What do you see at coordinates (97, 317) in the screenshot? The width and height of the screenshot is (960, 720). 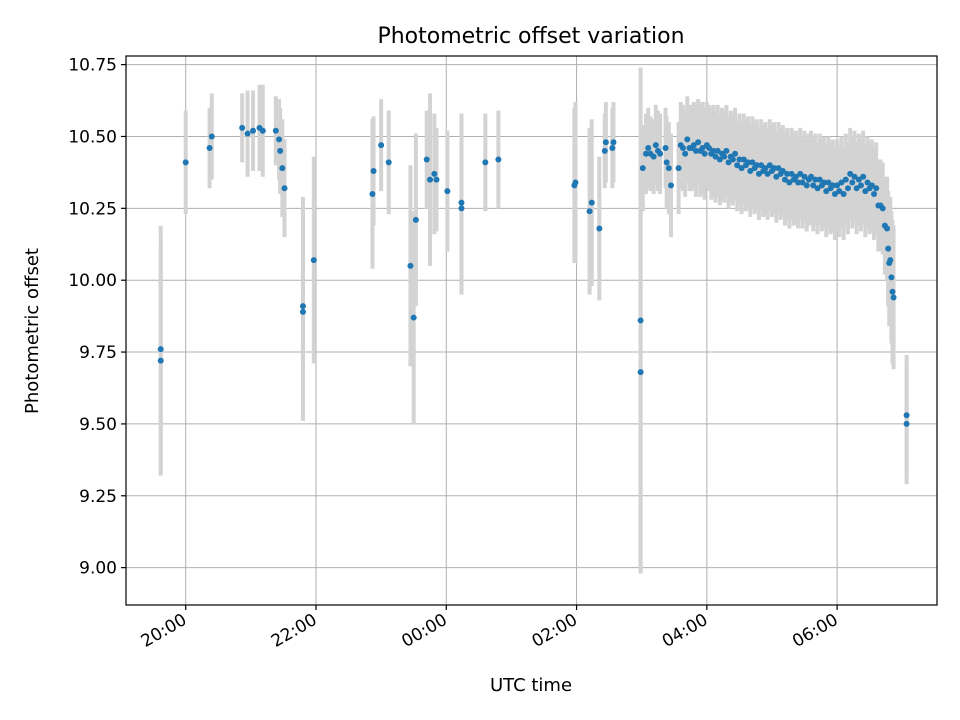 I see `y-axis-ticks: 9.00 9.25 9.50 9.75 10.00 10.25 10.50 10.75` at bounding box center [97, 317].